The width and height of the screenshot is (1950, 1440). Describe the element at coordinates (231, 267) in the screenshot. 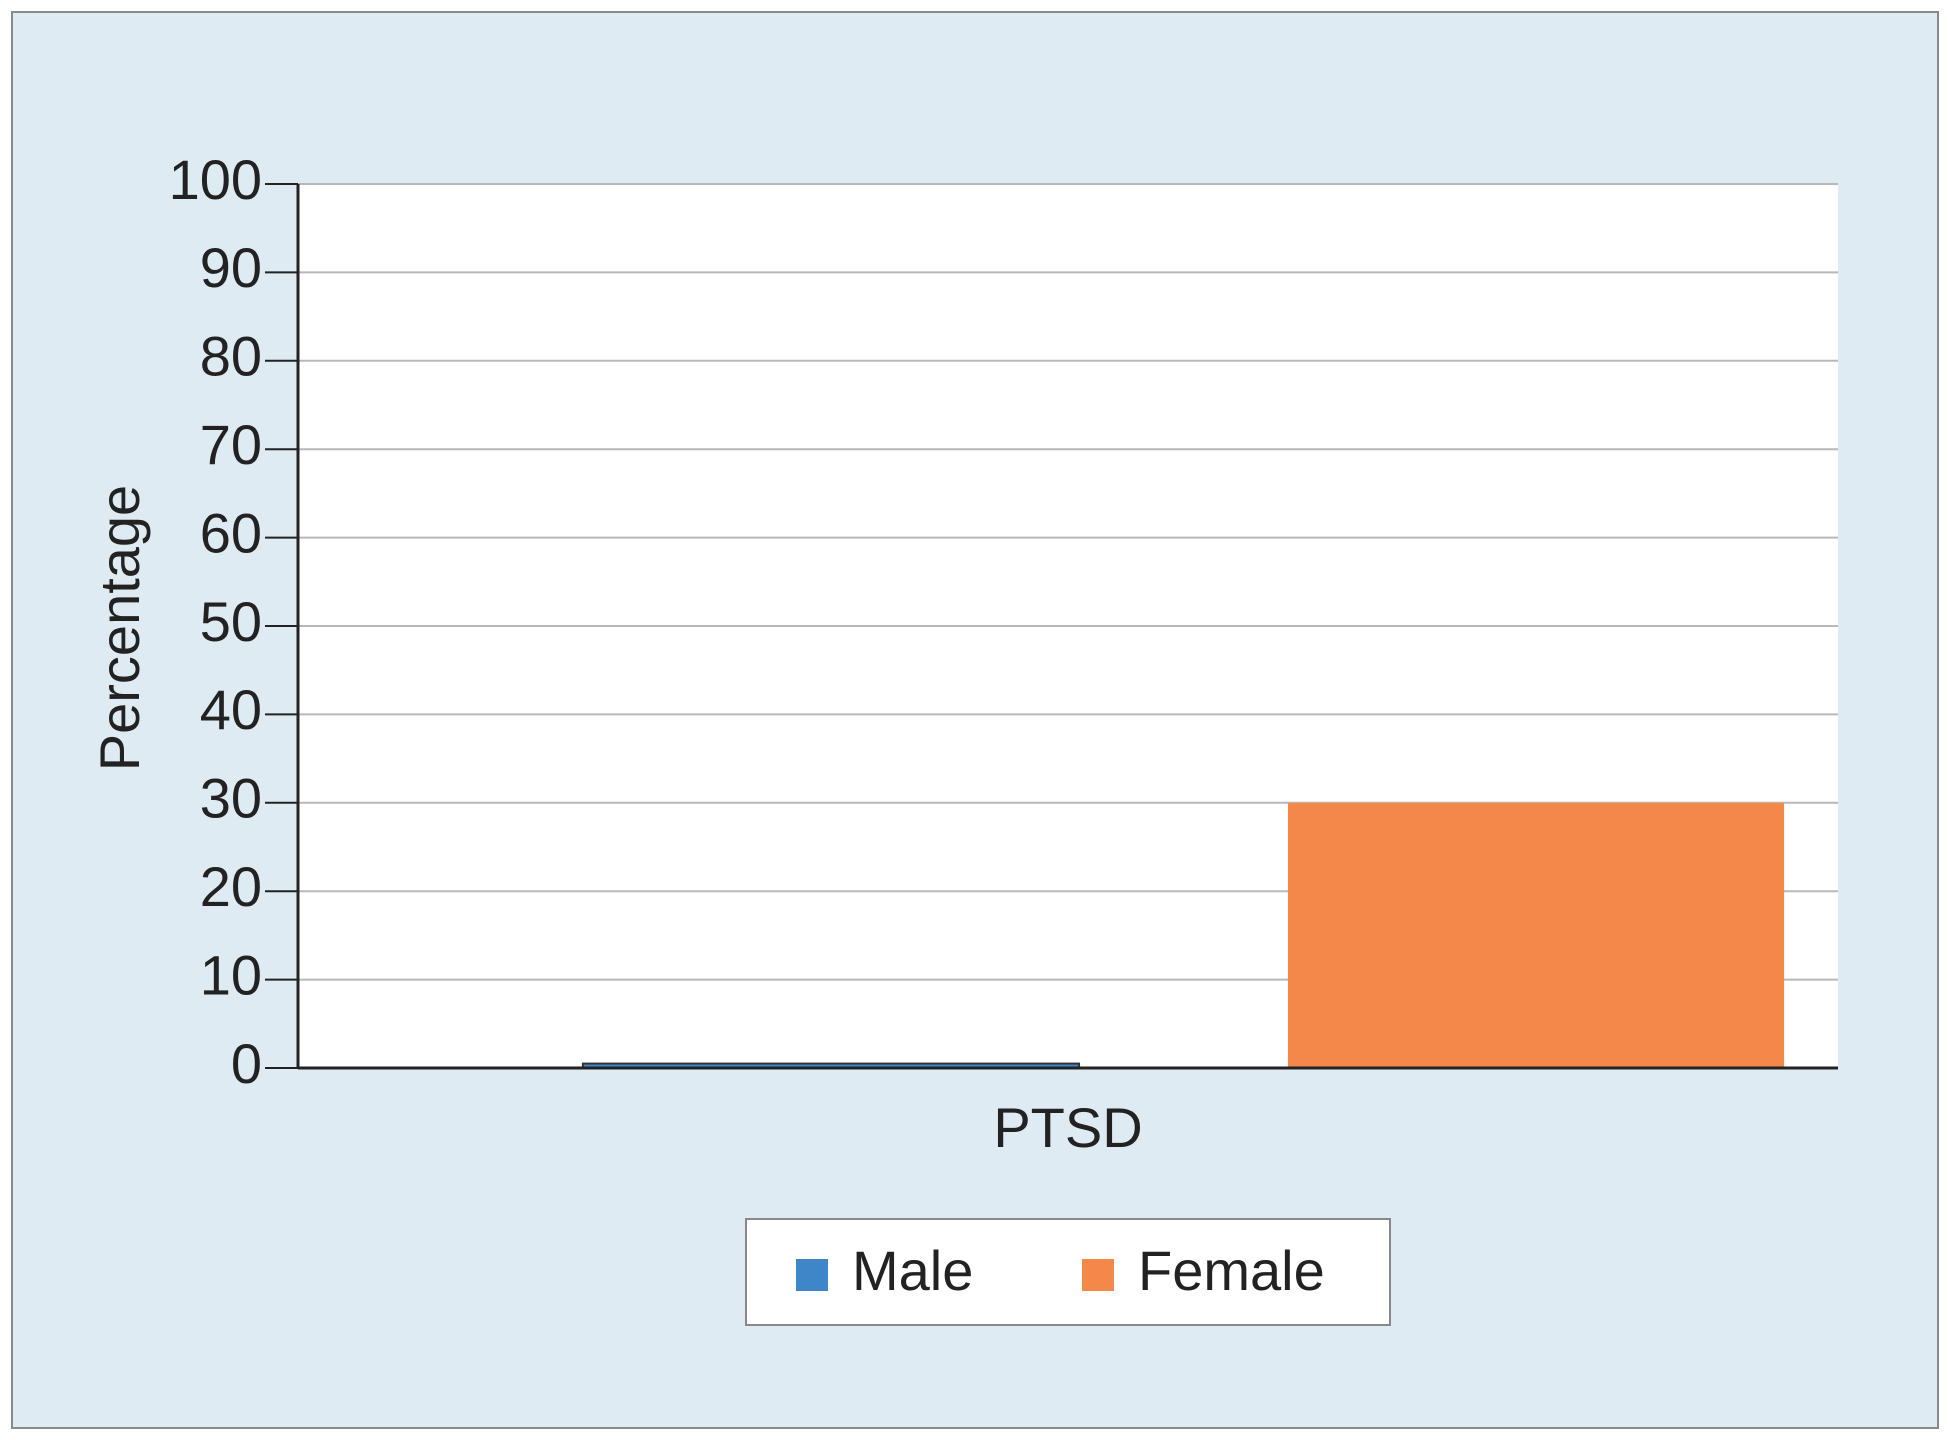

I see `y-tick-label: 90` at that location.